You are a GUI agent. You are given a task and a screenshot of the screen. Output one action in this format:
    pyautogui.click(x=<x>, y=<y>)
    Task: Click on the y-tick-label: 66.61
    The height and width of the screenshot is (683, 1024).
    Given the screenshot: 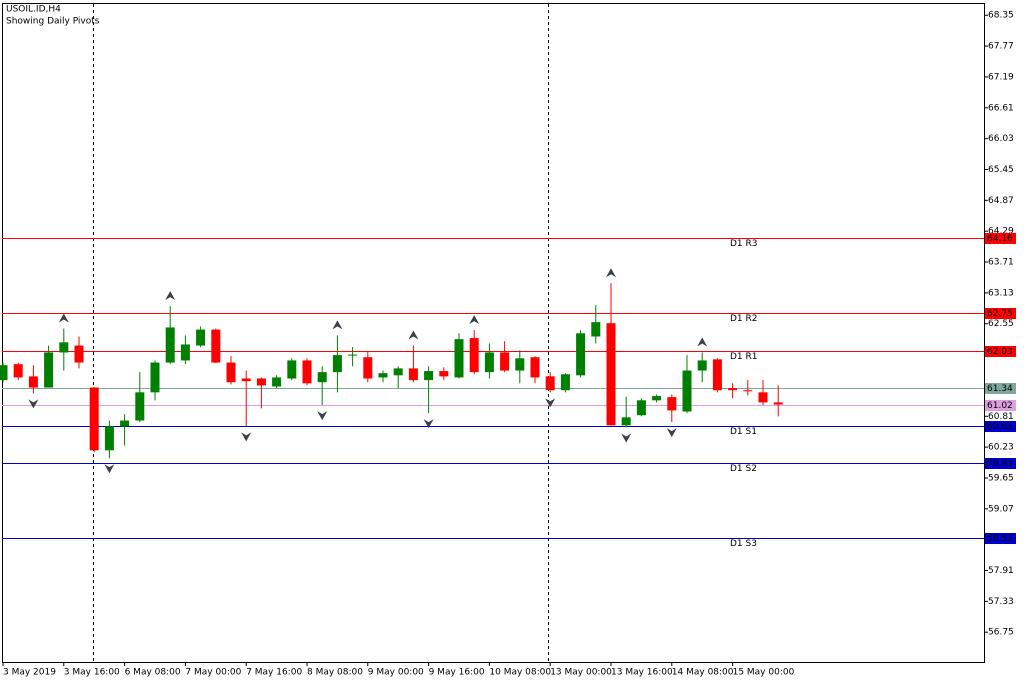 What is the action you would take?
    pyautogui.click(x=1001, y=108)
    